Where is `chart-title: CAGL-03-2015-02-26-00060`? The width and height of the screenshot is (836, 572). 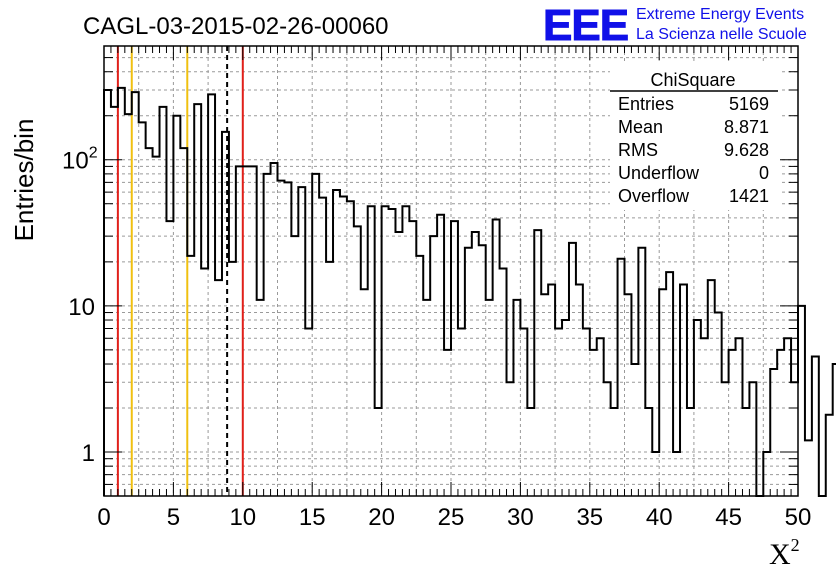 chart-title: CAGL-03-2015-02-26-00060 is located at coordinates (236, 26).